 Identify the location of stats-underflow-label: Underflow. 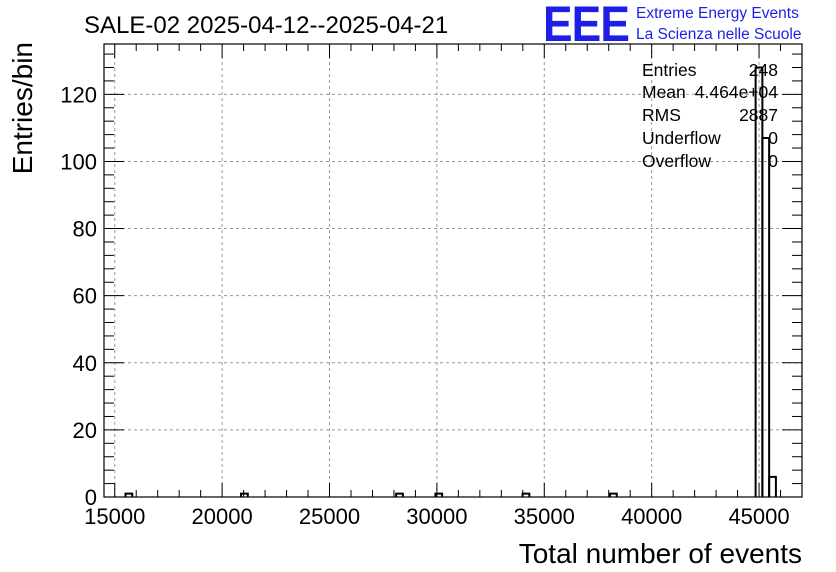
(681, 138).